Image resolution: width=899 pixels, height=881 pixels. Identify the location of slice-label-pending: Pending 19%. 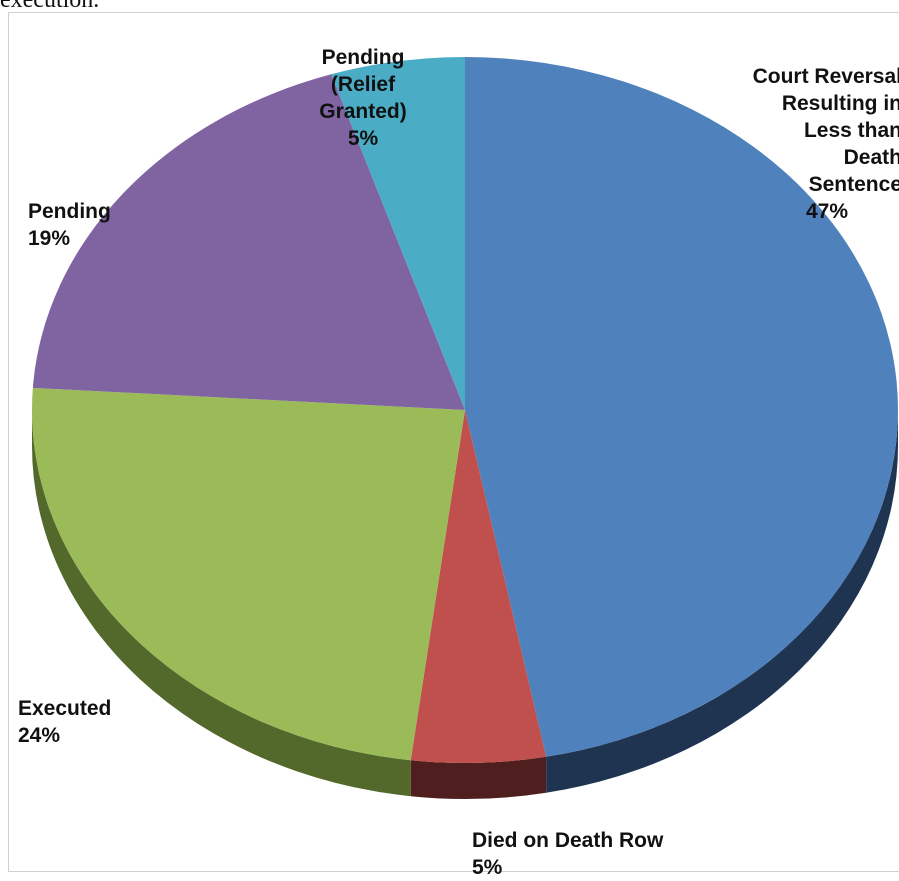
(88, 225).